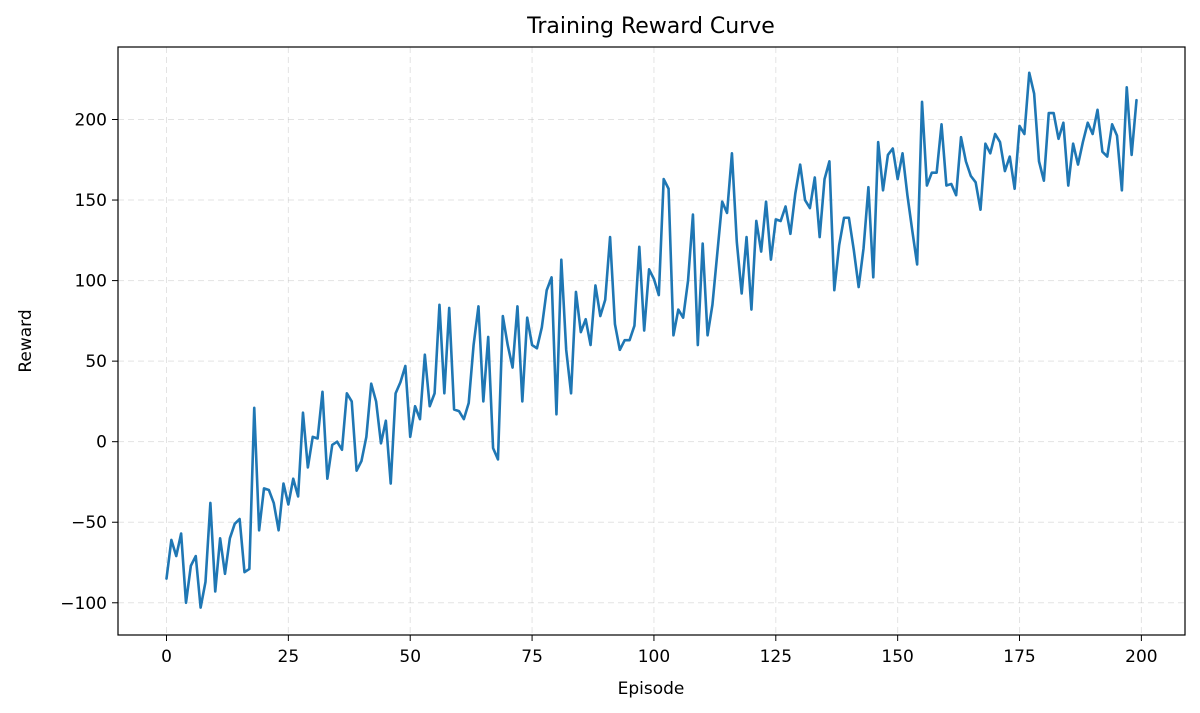  I want to click on y-tick-label: 0, so click(101, 443).